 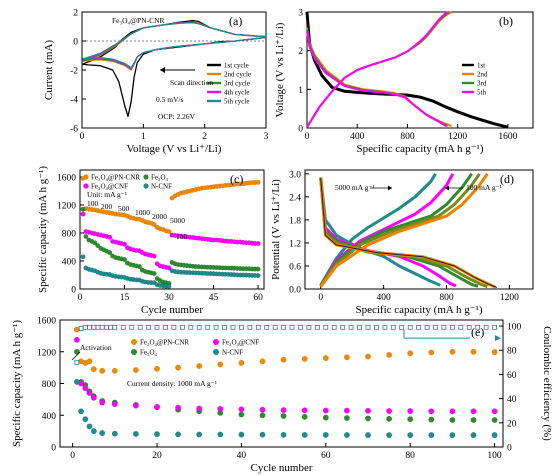 What do you see at coordinates (447, 188) in the screenshot?
I see `rate-arrow-head` at bounding box center [447, 188].